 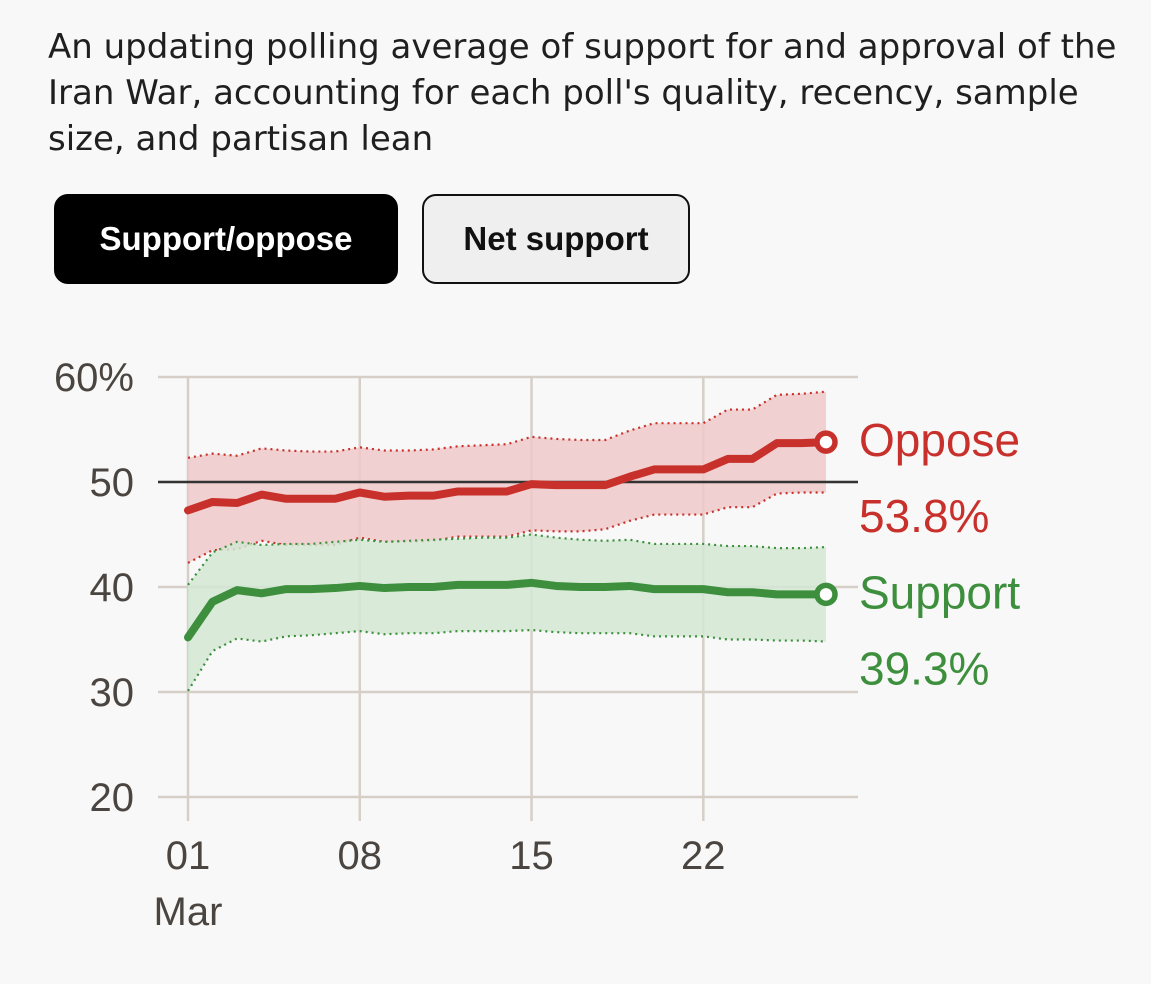 What do you see at coordinates (507, 660) in the screenshot?
I see `support-lower-bound` at bounding box center [507, 660].